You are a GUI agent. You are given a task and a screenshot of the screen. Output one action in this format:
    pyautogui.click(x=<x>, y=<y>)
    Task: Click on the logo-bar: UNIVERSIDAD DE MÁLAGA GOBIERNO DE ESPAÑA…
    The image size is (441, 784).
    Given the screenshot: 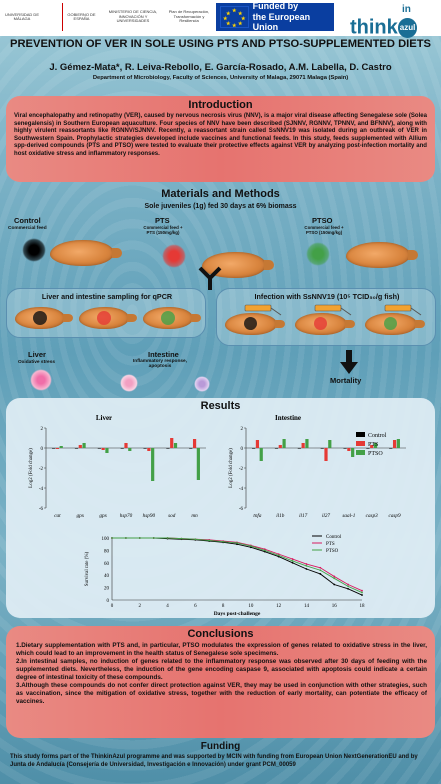 What is the action you would take?
    pyautogui.click(x=220, y=19)
    